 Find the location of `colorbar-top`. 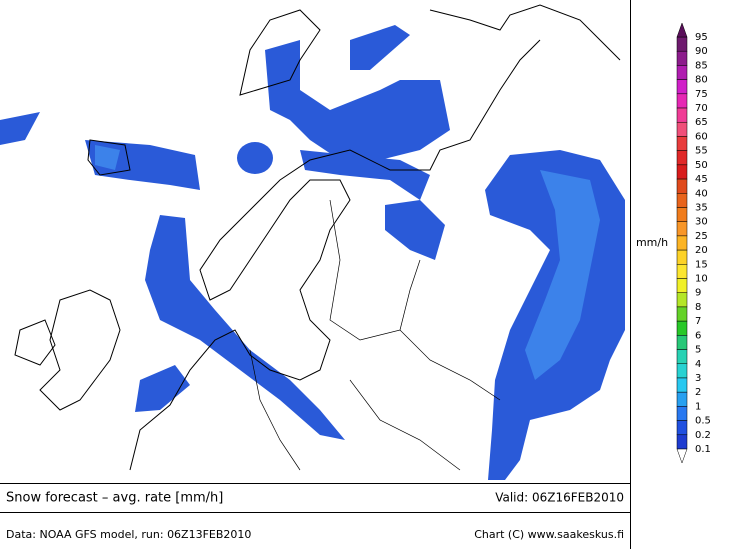

colorbar-top is located at coordinates (682, 30).